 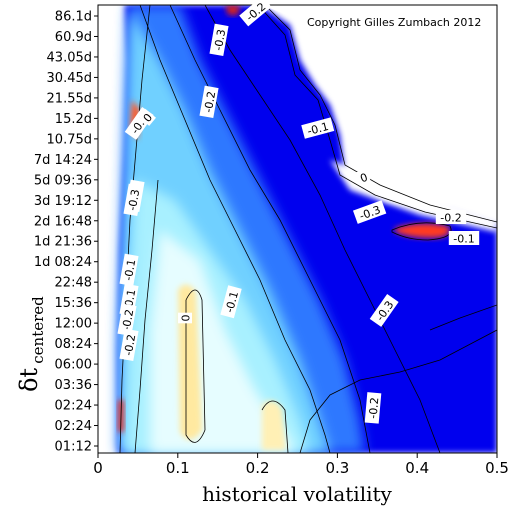 What do you see at coordinates (69, 139) in the screenshot?
I see `y-tick-label: 10.75d` at bounding box center [69, 139].